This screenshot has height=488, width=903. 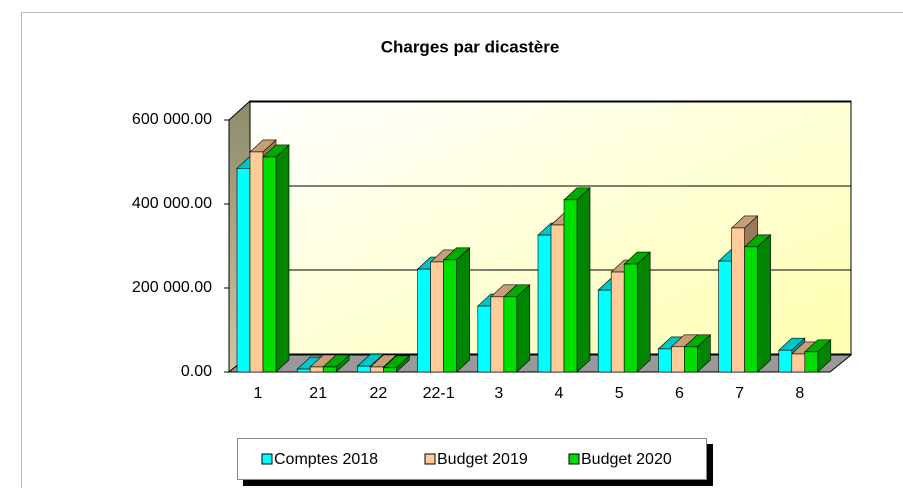 I want to click on x-tick-label: 3, so click(x=498, y=393).